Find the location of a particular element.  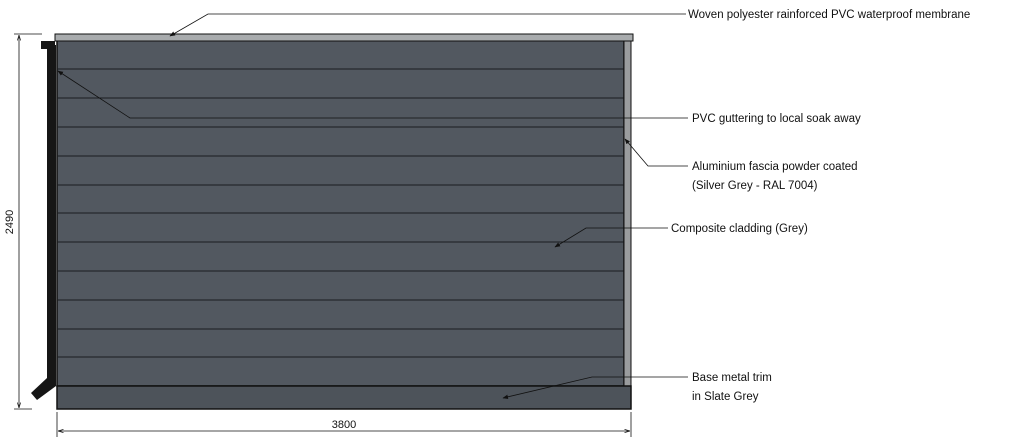

width-dimension-label: 3800 is located at coordinates (344, 425).